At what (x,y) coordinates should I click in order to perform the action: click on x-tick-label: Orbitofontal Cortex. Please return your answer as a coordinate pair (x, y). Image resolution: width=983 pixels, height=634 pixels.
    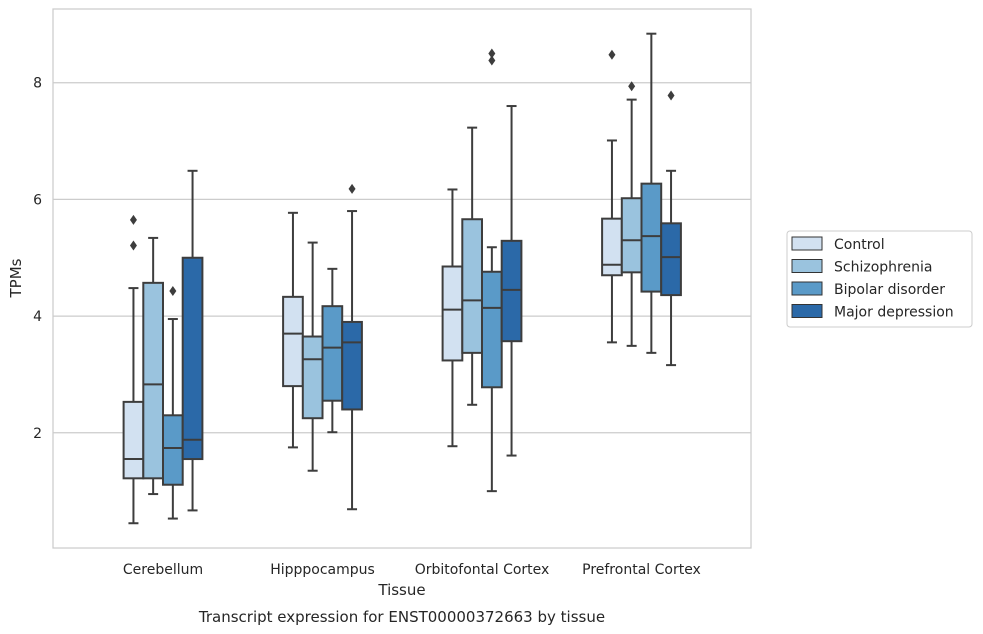
    Looking at the image, I should click on (482, 570).